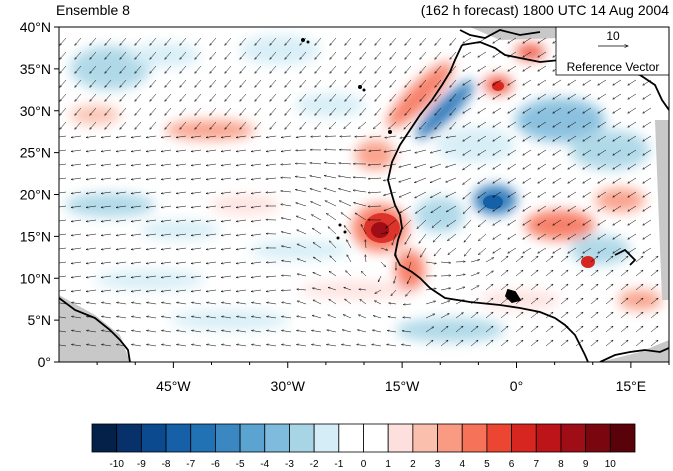 The height and width of the screenshot is (471, 673). I want to click on lat-tick-label: 35°N, so click(35, 69).